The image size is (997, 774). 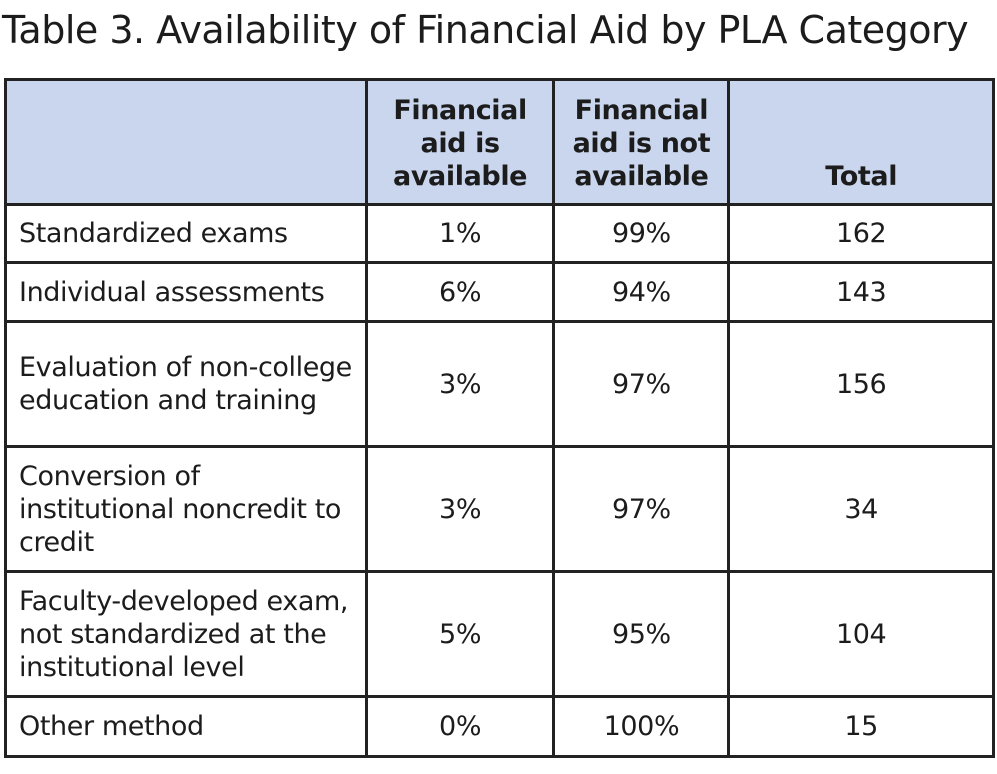 What do you see at coordinates (641, 142) in the screenshot?
I see `header-not-available: Financial aid is not available` at bounding box center [641, 142].